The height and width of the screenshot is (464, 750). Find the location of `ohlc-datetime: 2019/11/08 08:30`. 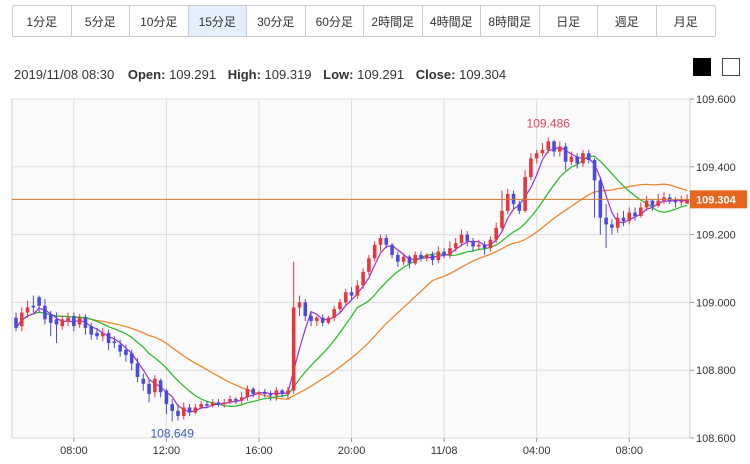

ohlc-datetime: 2019/11/08 08:30 is located at coordinates (64, 74).